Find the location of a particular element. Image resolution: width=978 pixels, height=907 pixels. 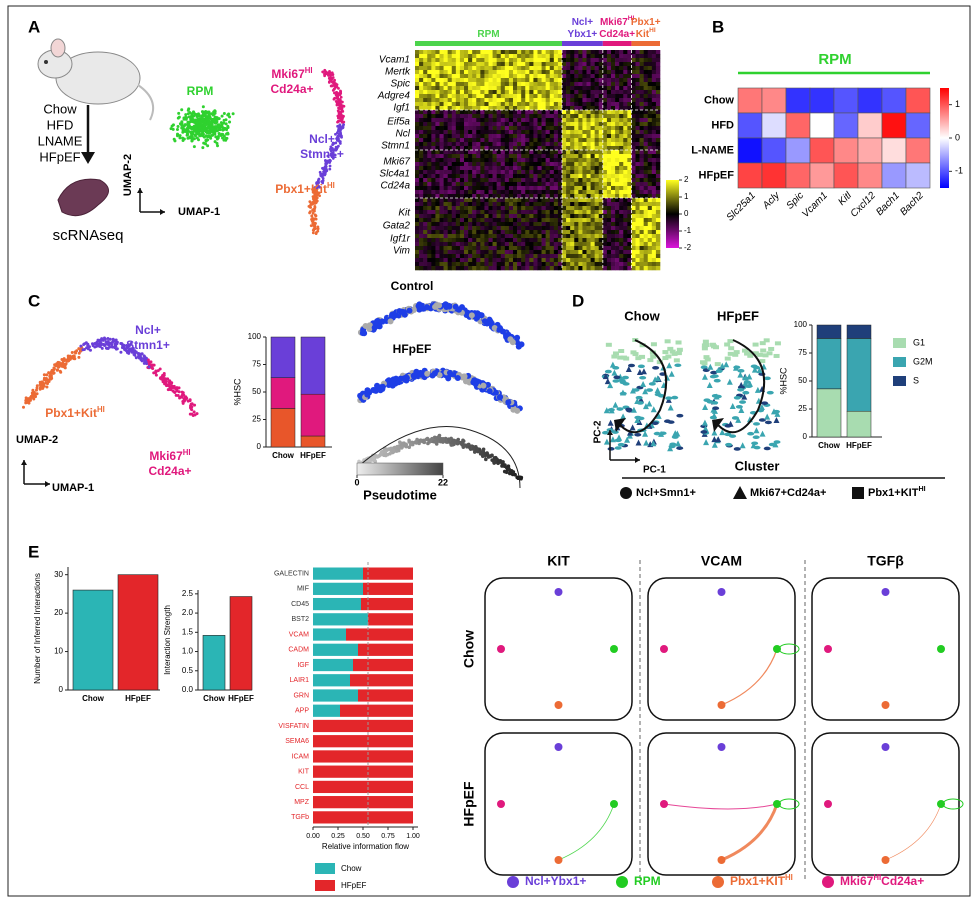

arrow-head is located at coordinates (24, 462).